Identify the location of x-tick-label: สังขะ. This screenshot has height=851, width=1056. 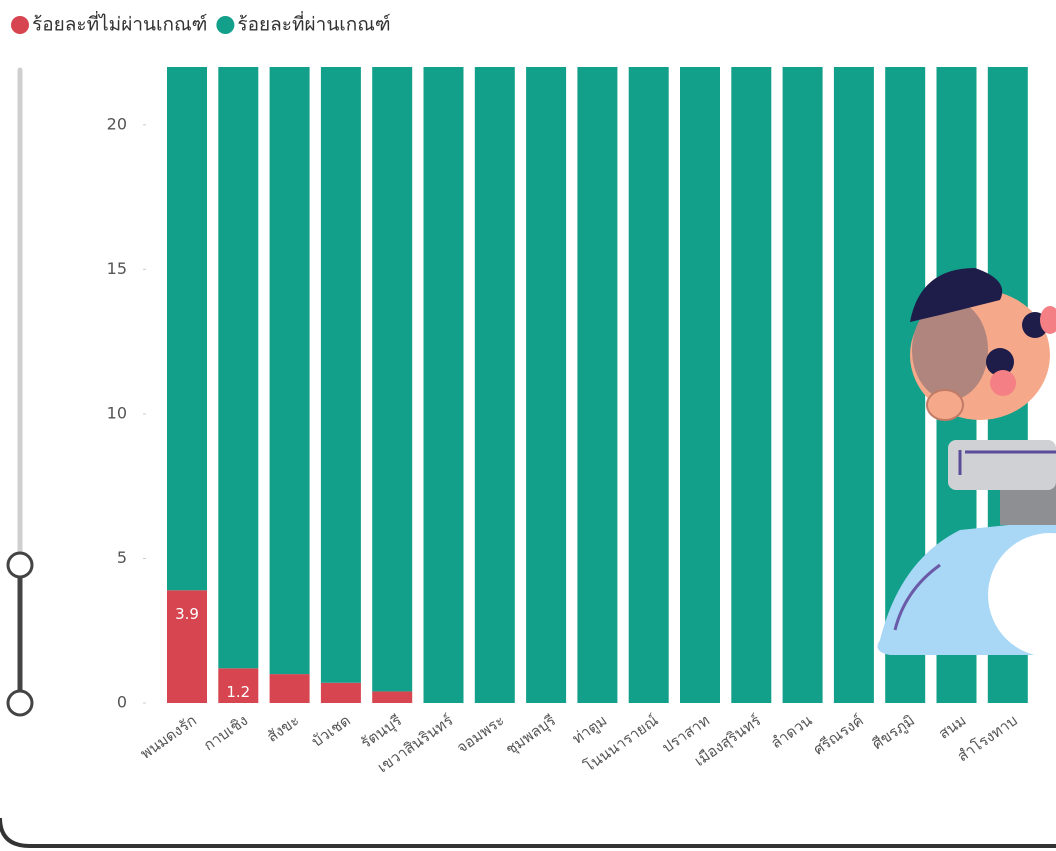
(283, 728).